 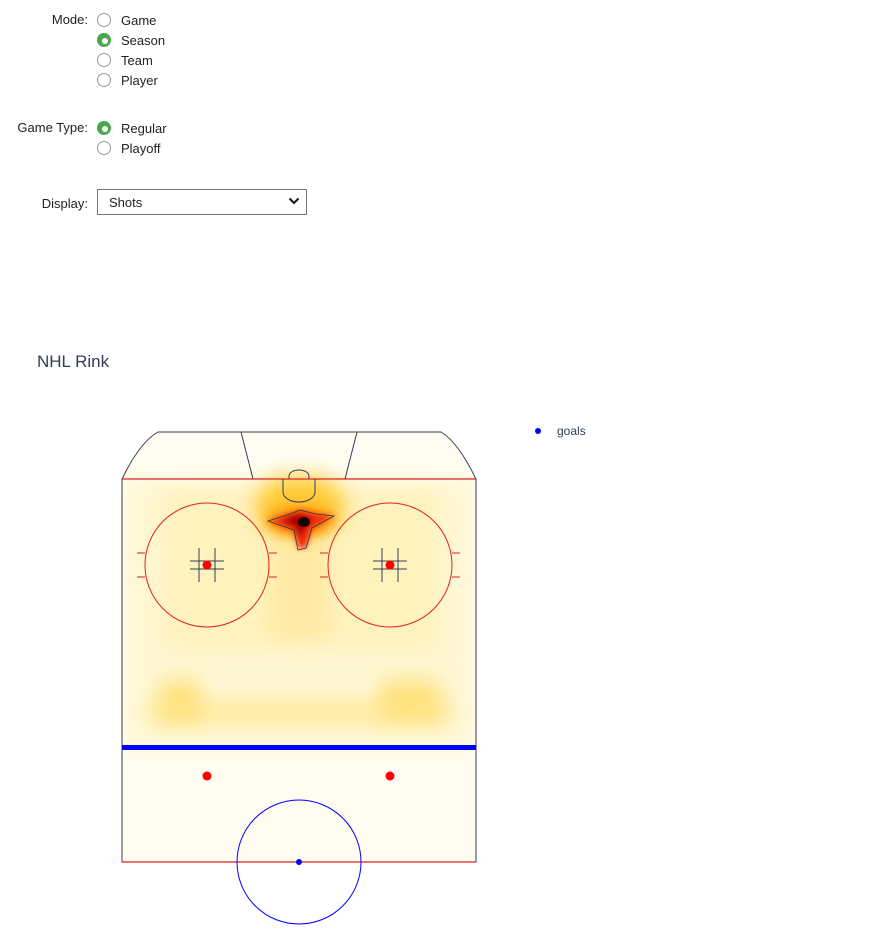 I want to click on mode-option-game-label: Game, so click(x=139, y=20).